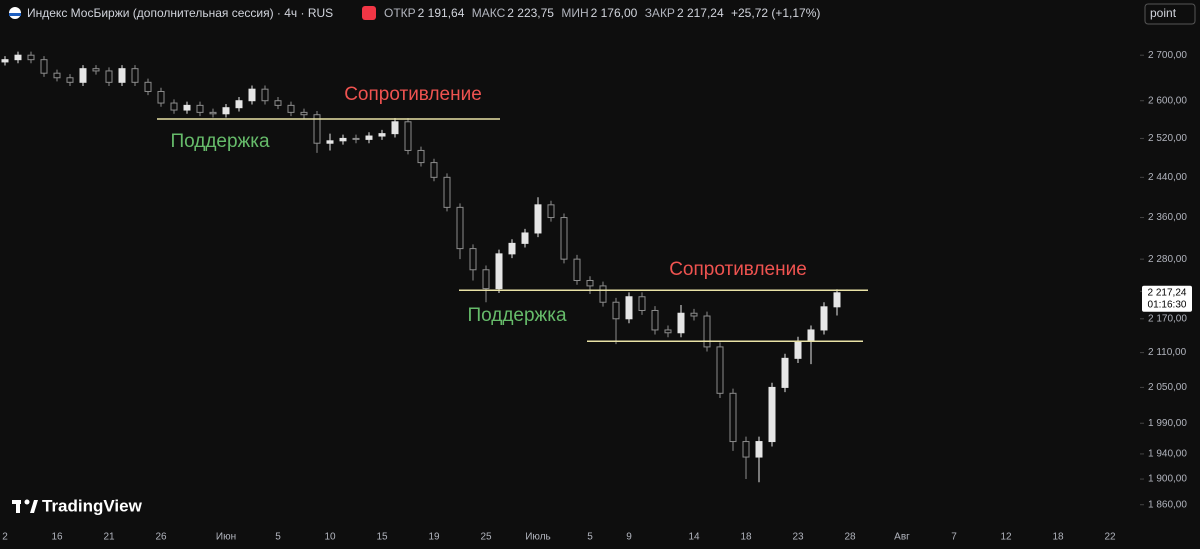  What do you see at coordinates (1167, 217) in the screenshot?
I see `y-tick-label: 2 360,00` at bounding box center [1167, 217].